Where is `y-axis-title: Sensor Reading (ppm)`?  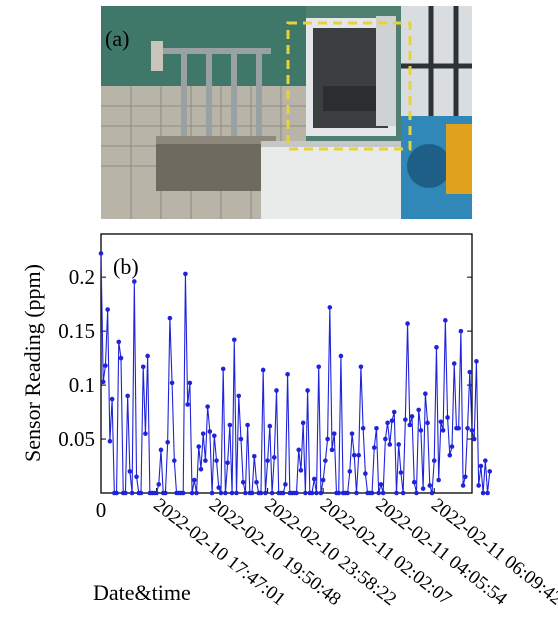 y-axis-title: Sensor Reading (ppm) is located at coordinates (32, 363).